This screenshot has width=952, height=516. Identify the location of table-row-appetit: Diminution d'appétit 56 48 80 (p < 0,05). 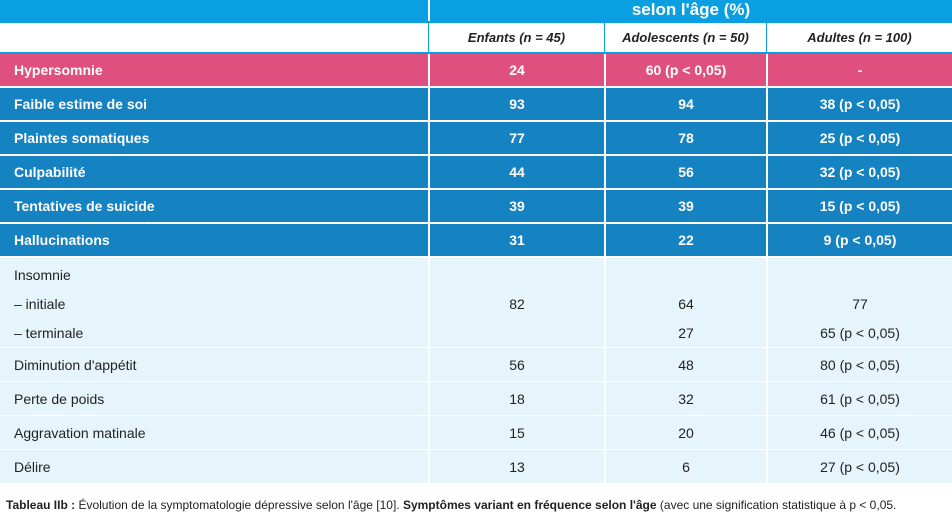
(476, 365).